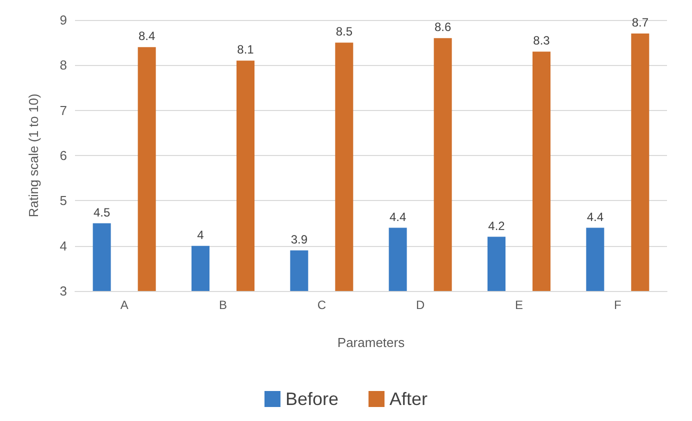 Image resolution: width=692 pixels, height=421 pixels. I want to click on data-label: 8.6, so click(443, 27).